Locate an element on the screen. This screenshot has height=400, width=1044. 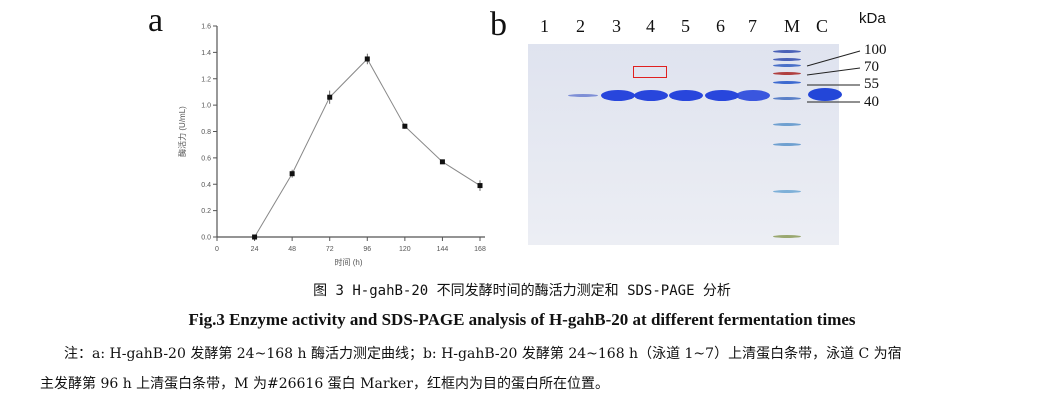
lane-label-1: 1 is located at coordinates (544, 26).